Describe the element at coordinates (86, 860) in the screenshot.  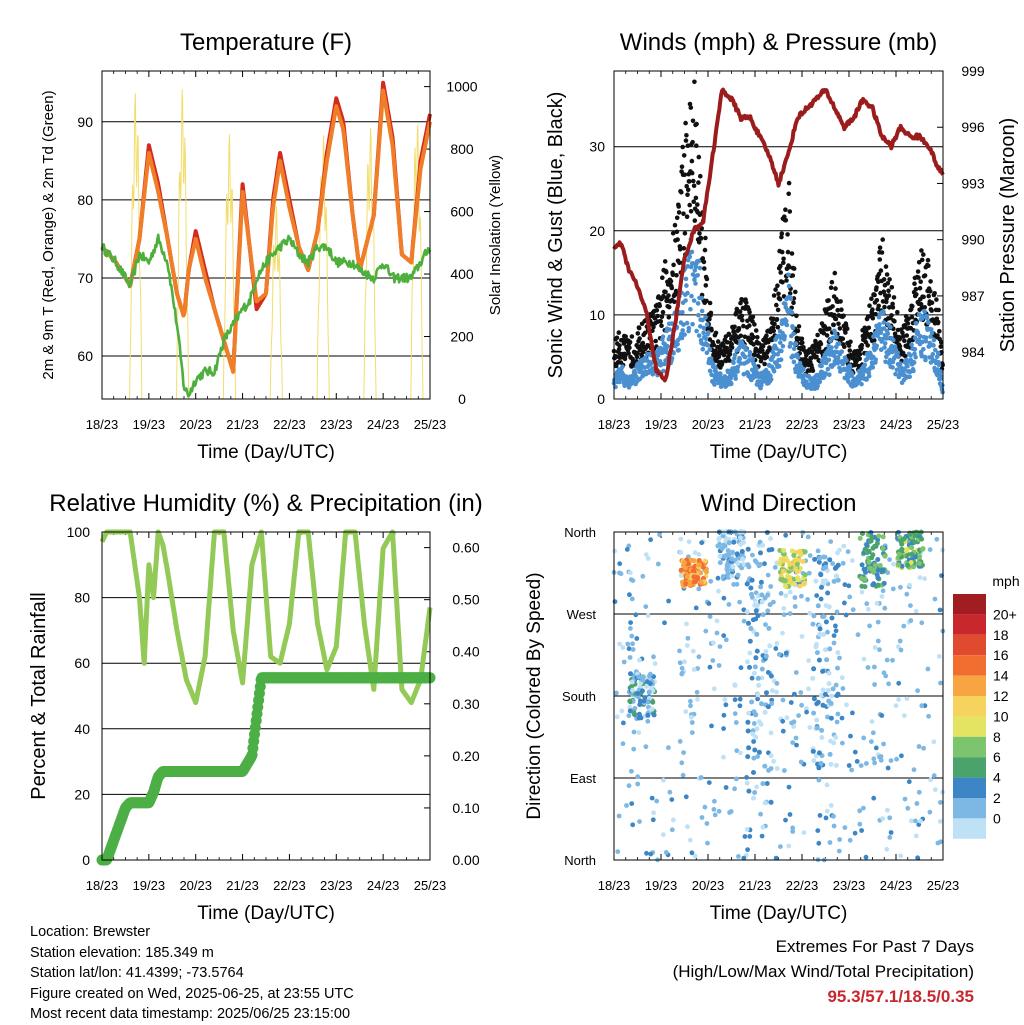
I see `rh-ytick-label: 0` at that location.